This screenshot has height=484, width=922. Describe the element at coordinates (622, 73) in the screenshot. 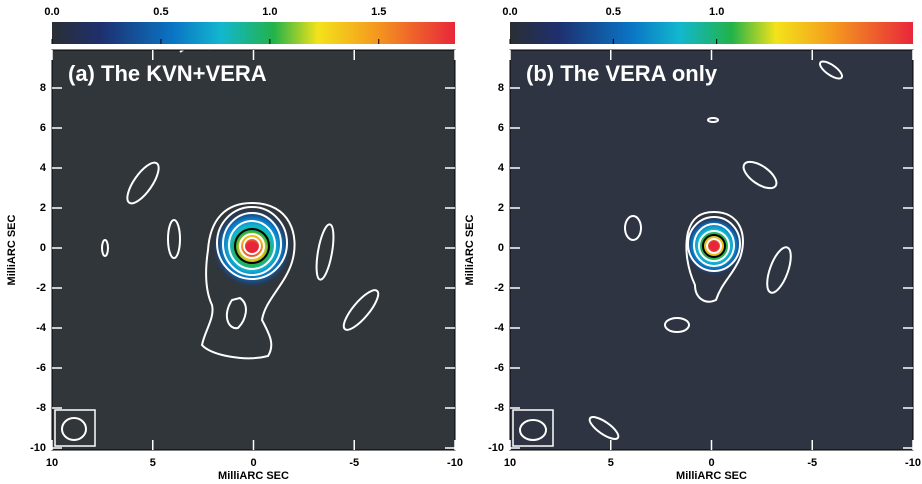

I see `panel-title: (b) The VERA only` at that location.